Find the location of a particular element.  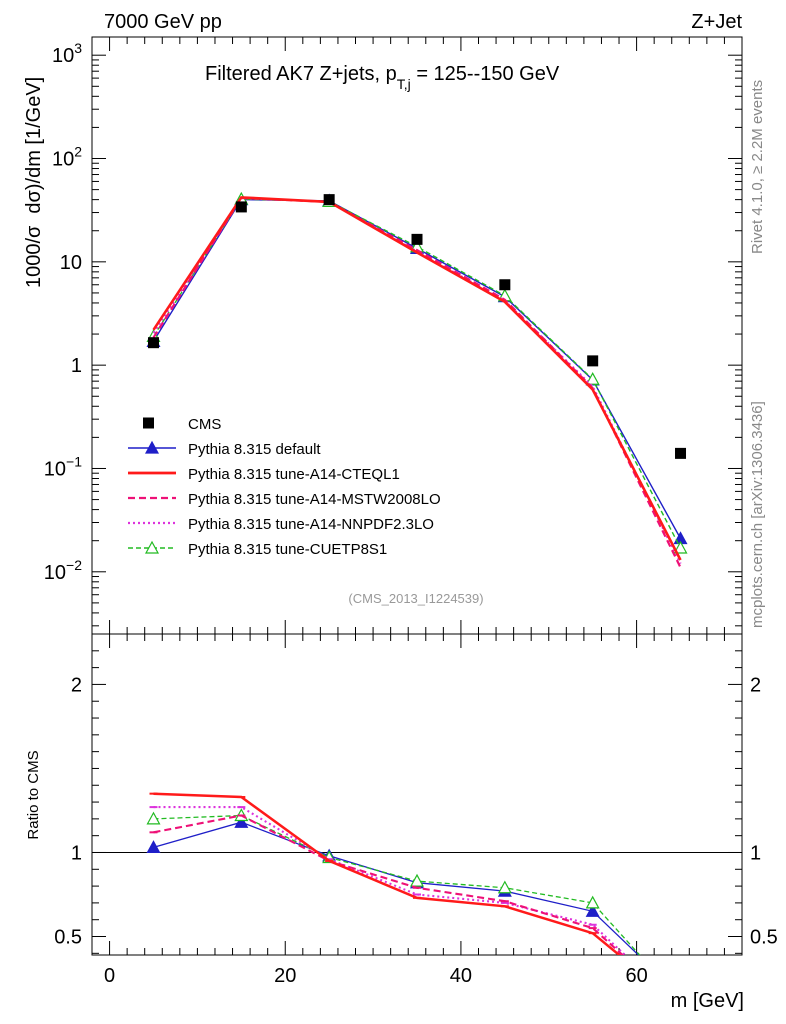

main-y-tick-label: 10⁻¹ is located at coordinates (63, 466).